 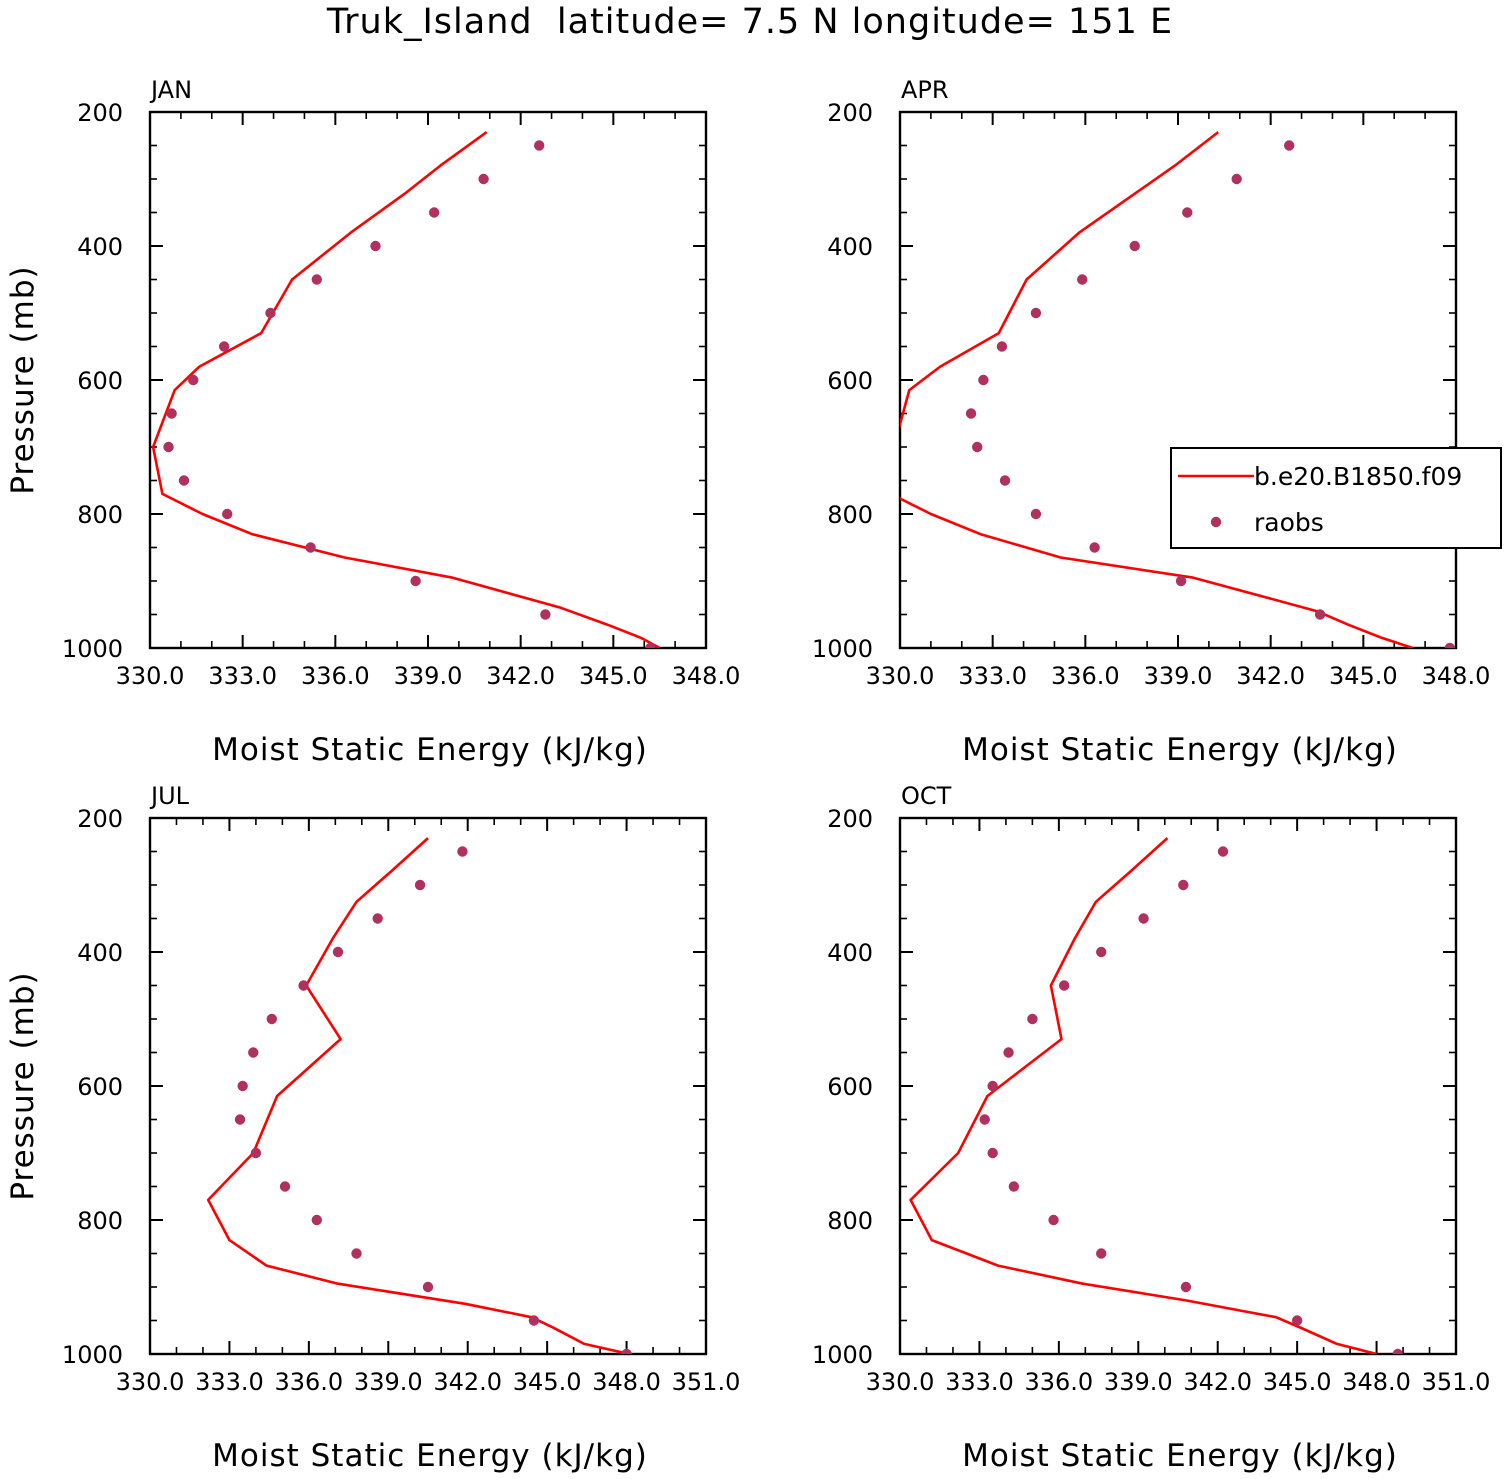 I want to click on x-tick-label: 333.0, so click(x=242, y=676).